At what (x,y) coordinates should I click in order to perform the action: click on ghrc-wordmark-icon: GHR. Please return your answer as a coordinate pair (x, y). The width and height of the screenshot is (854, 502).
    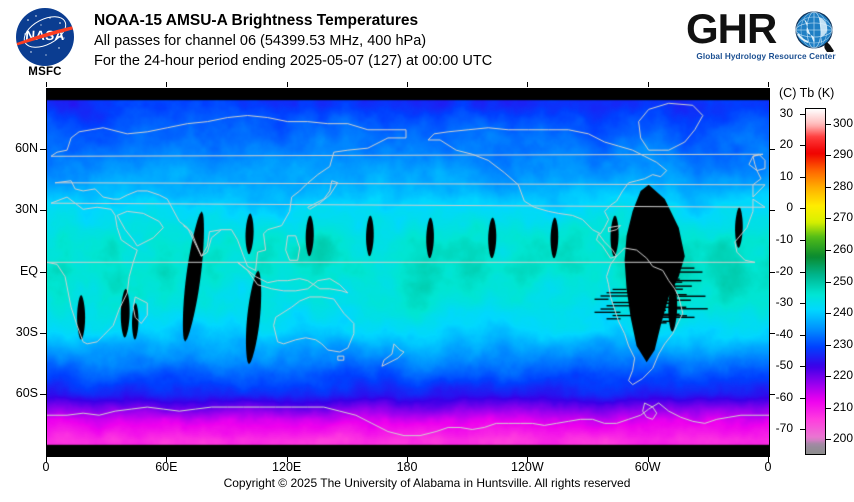
    Looking at the image, I should click on (760, 30).